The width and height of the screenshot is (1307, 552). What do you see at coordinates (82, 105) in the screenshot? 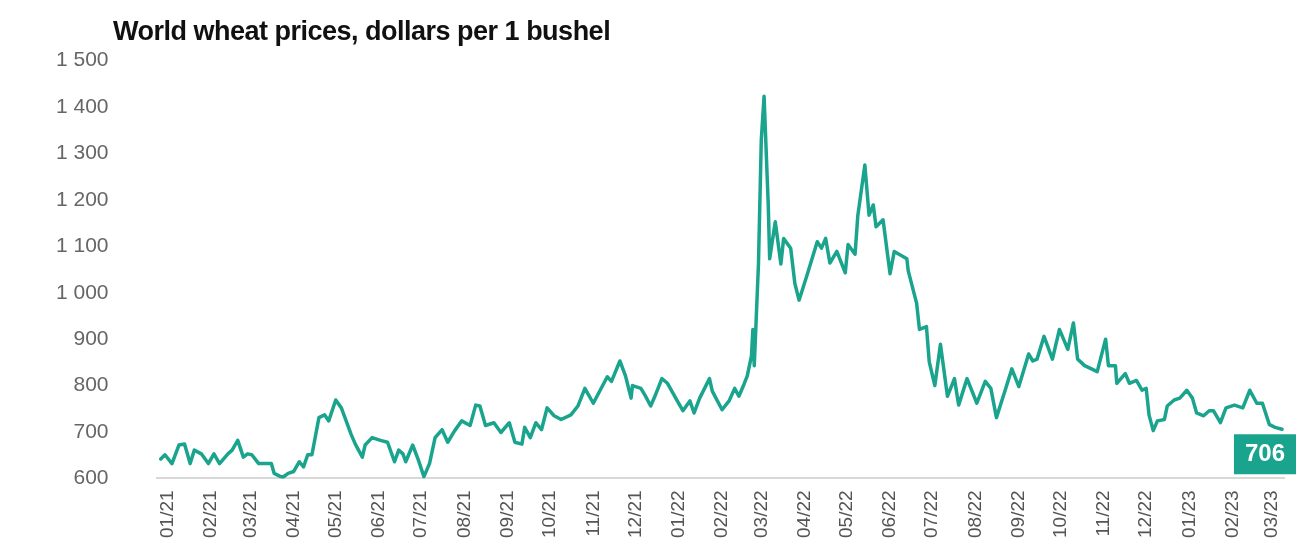
I see `y-tick-label: 1 400` at bounding box center [82, 105].